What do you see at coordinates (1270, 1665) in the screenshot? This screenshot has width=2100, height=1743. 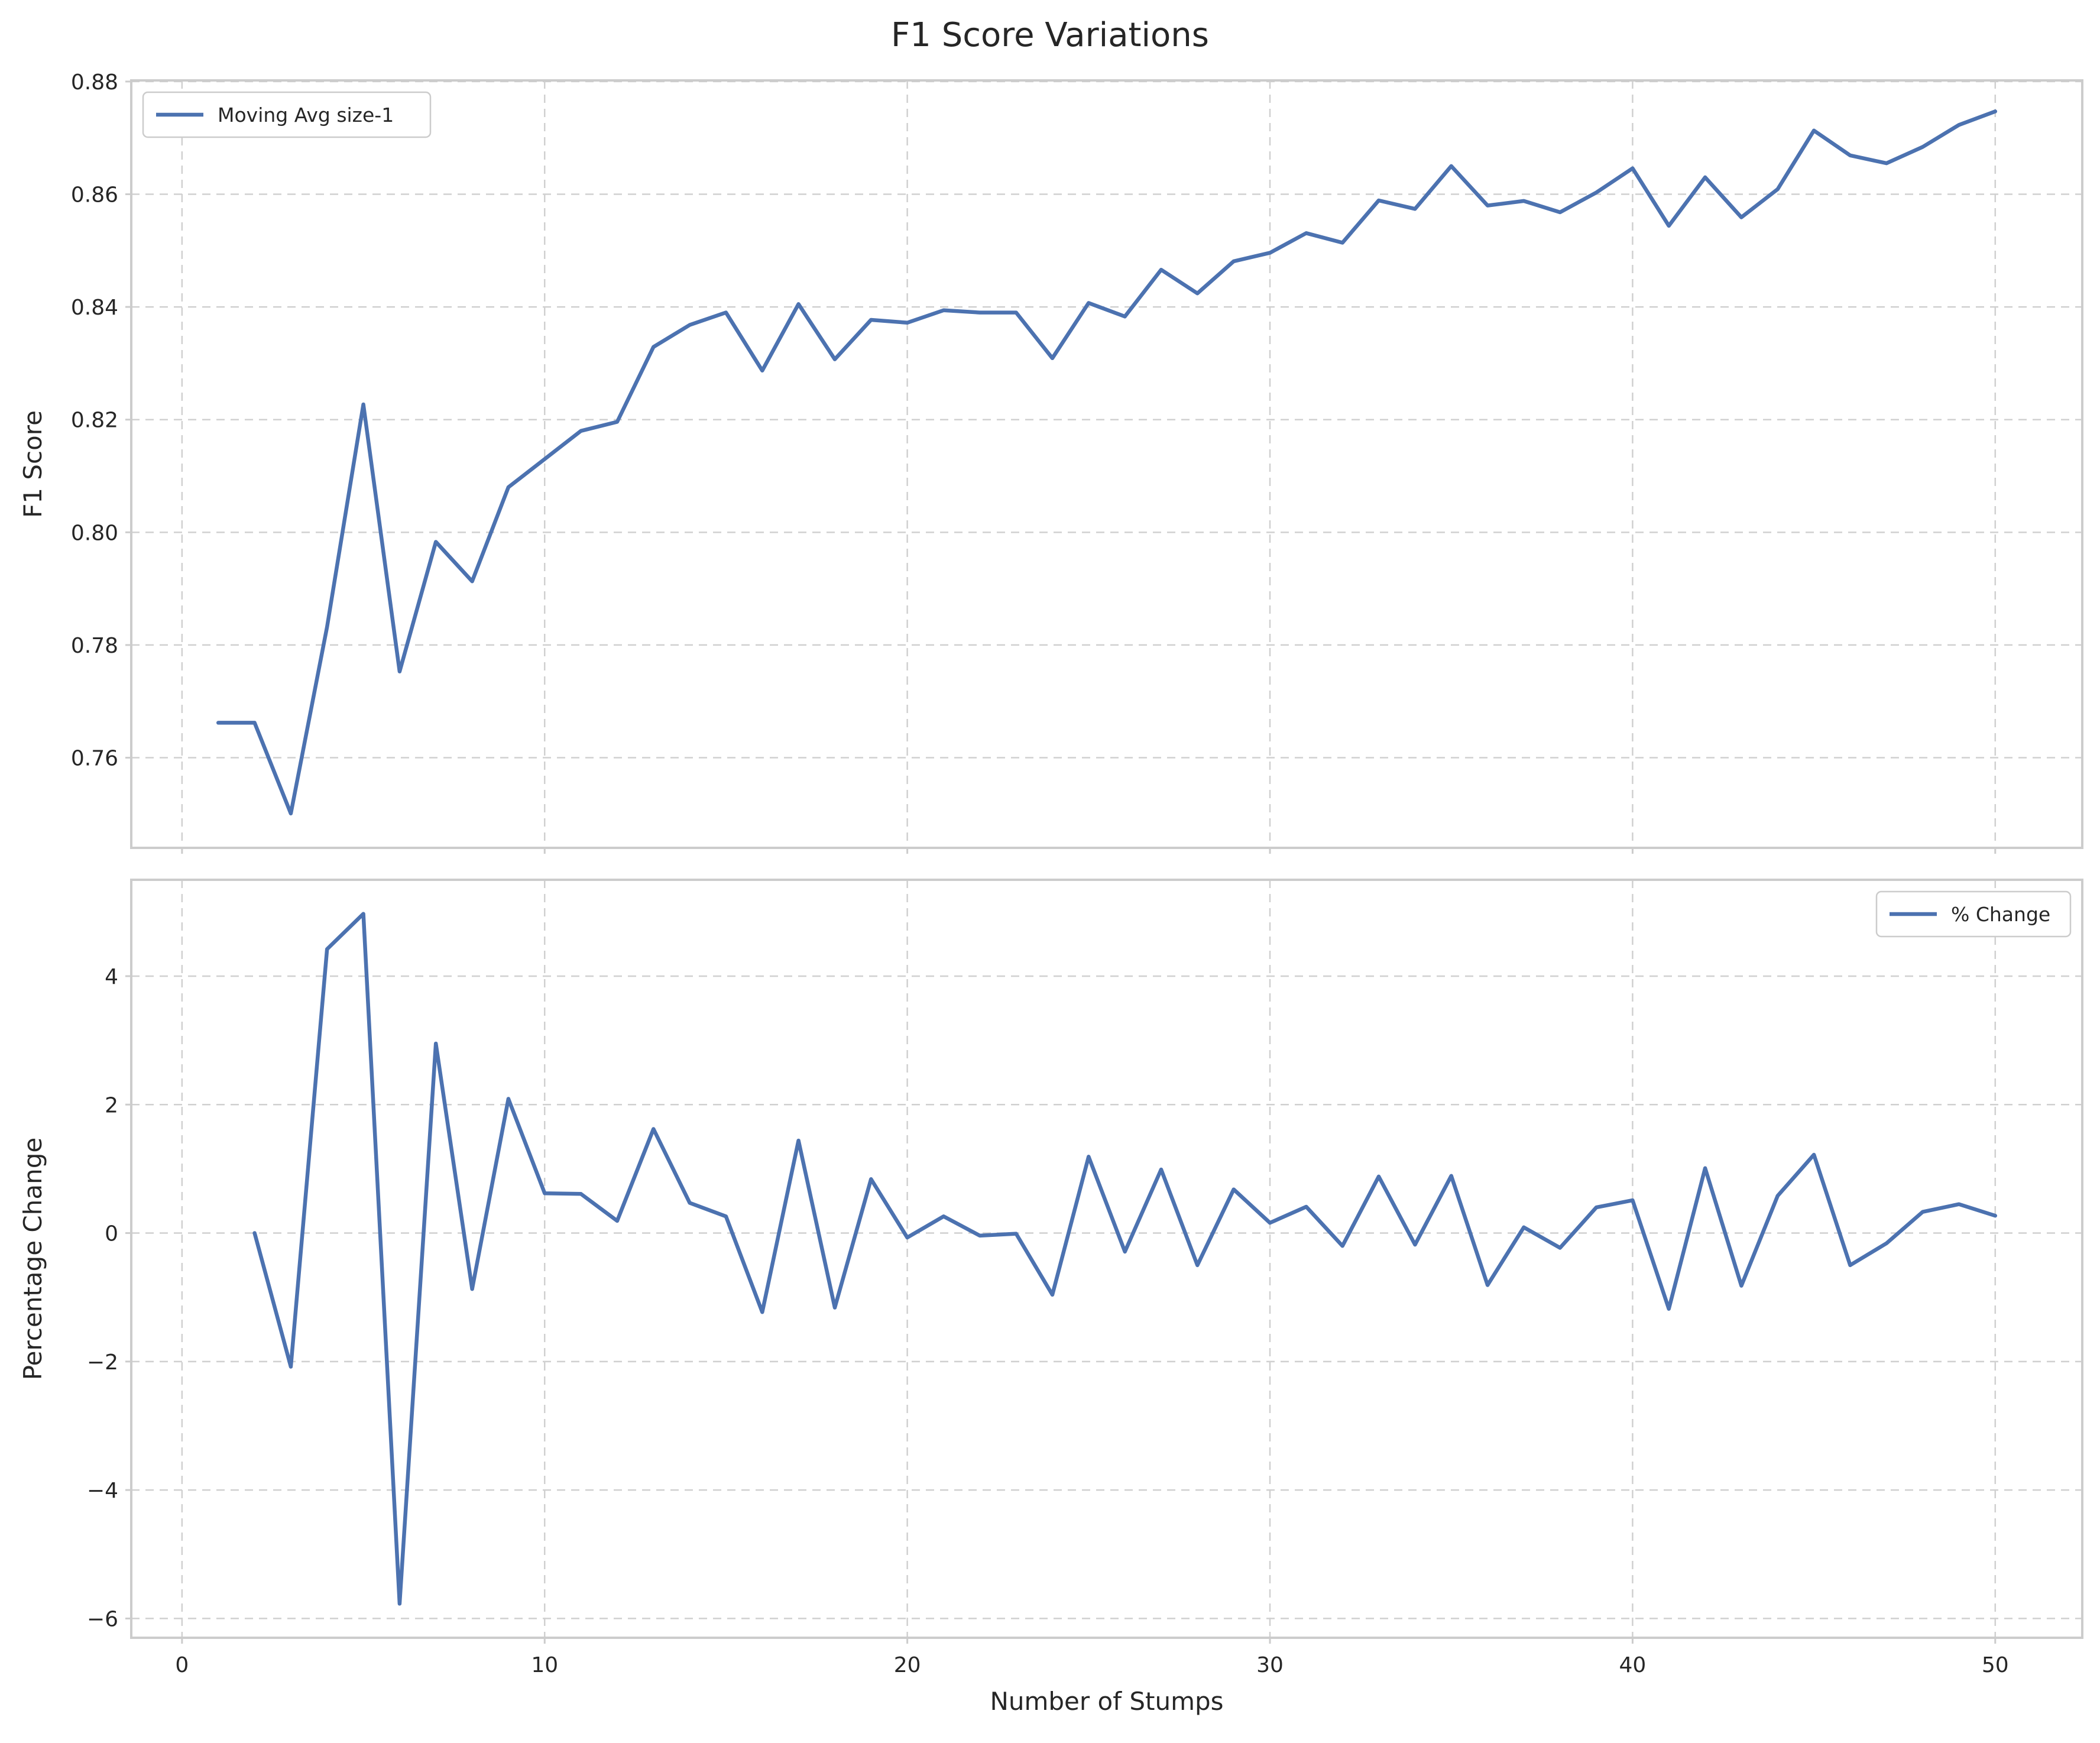 I see `x-tick-label: 30` at bounding box center [1270, 1665].